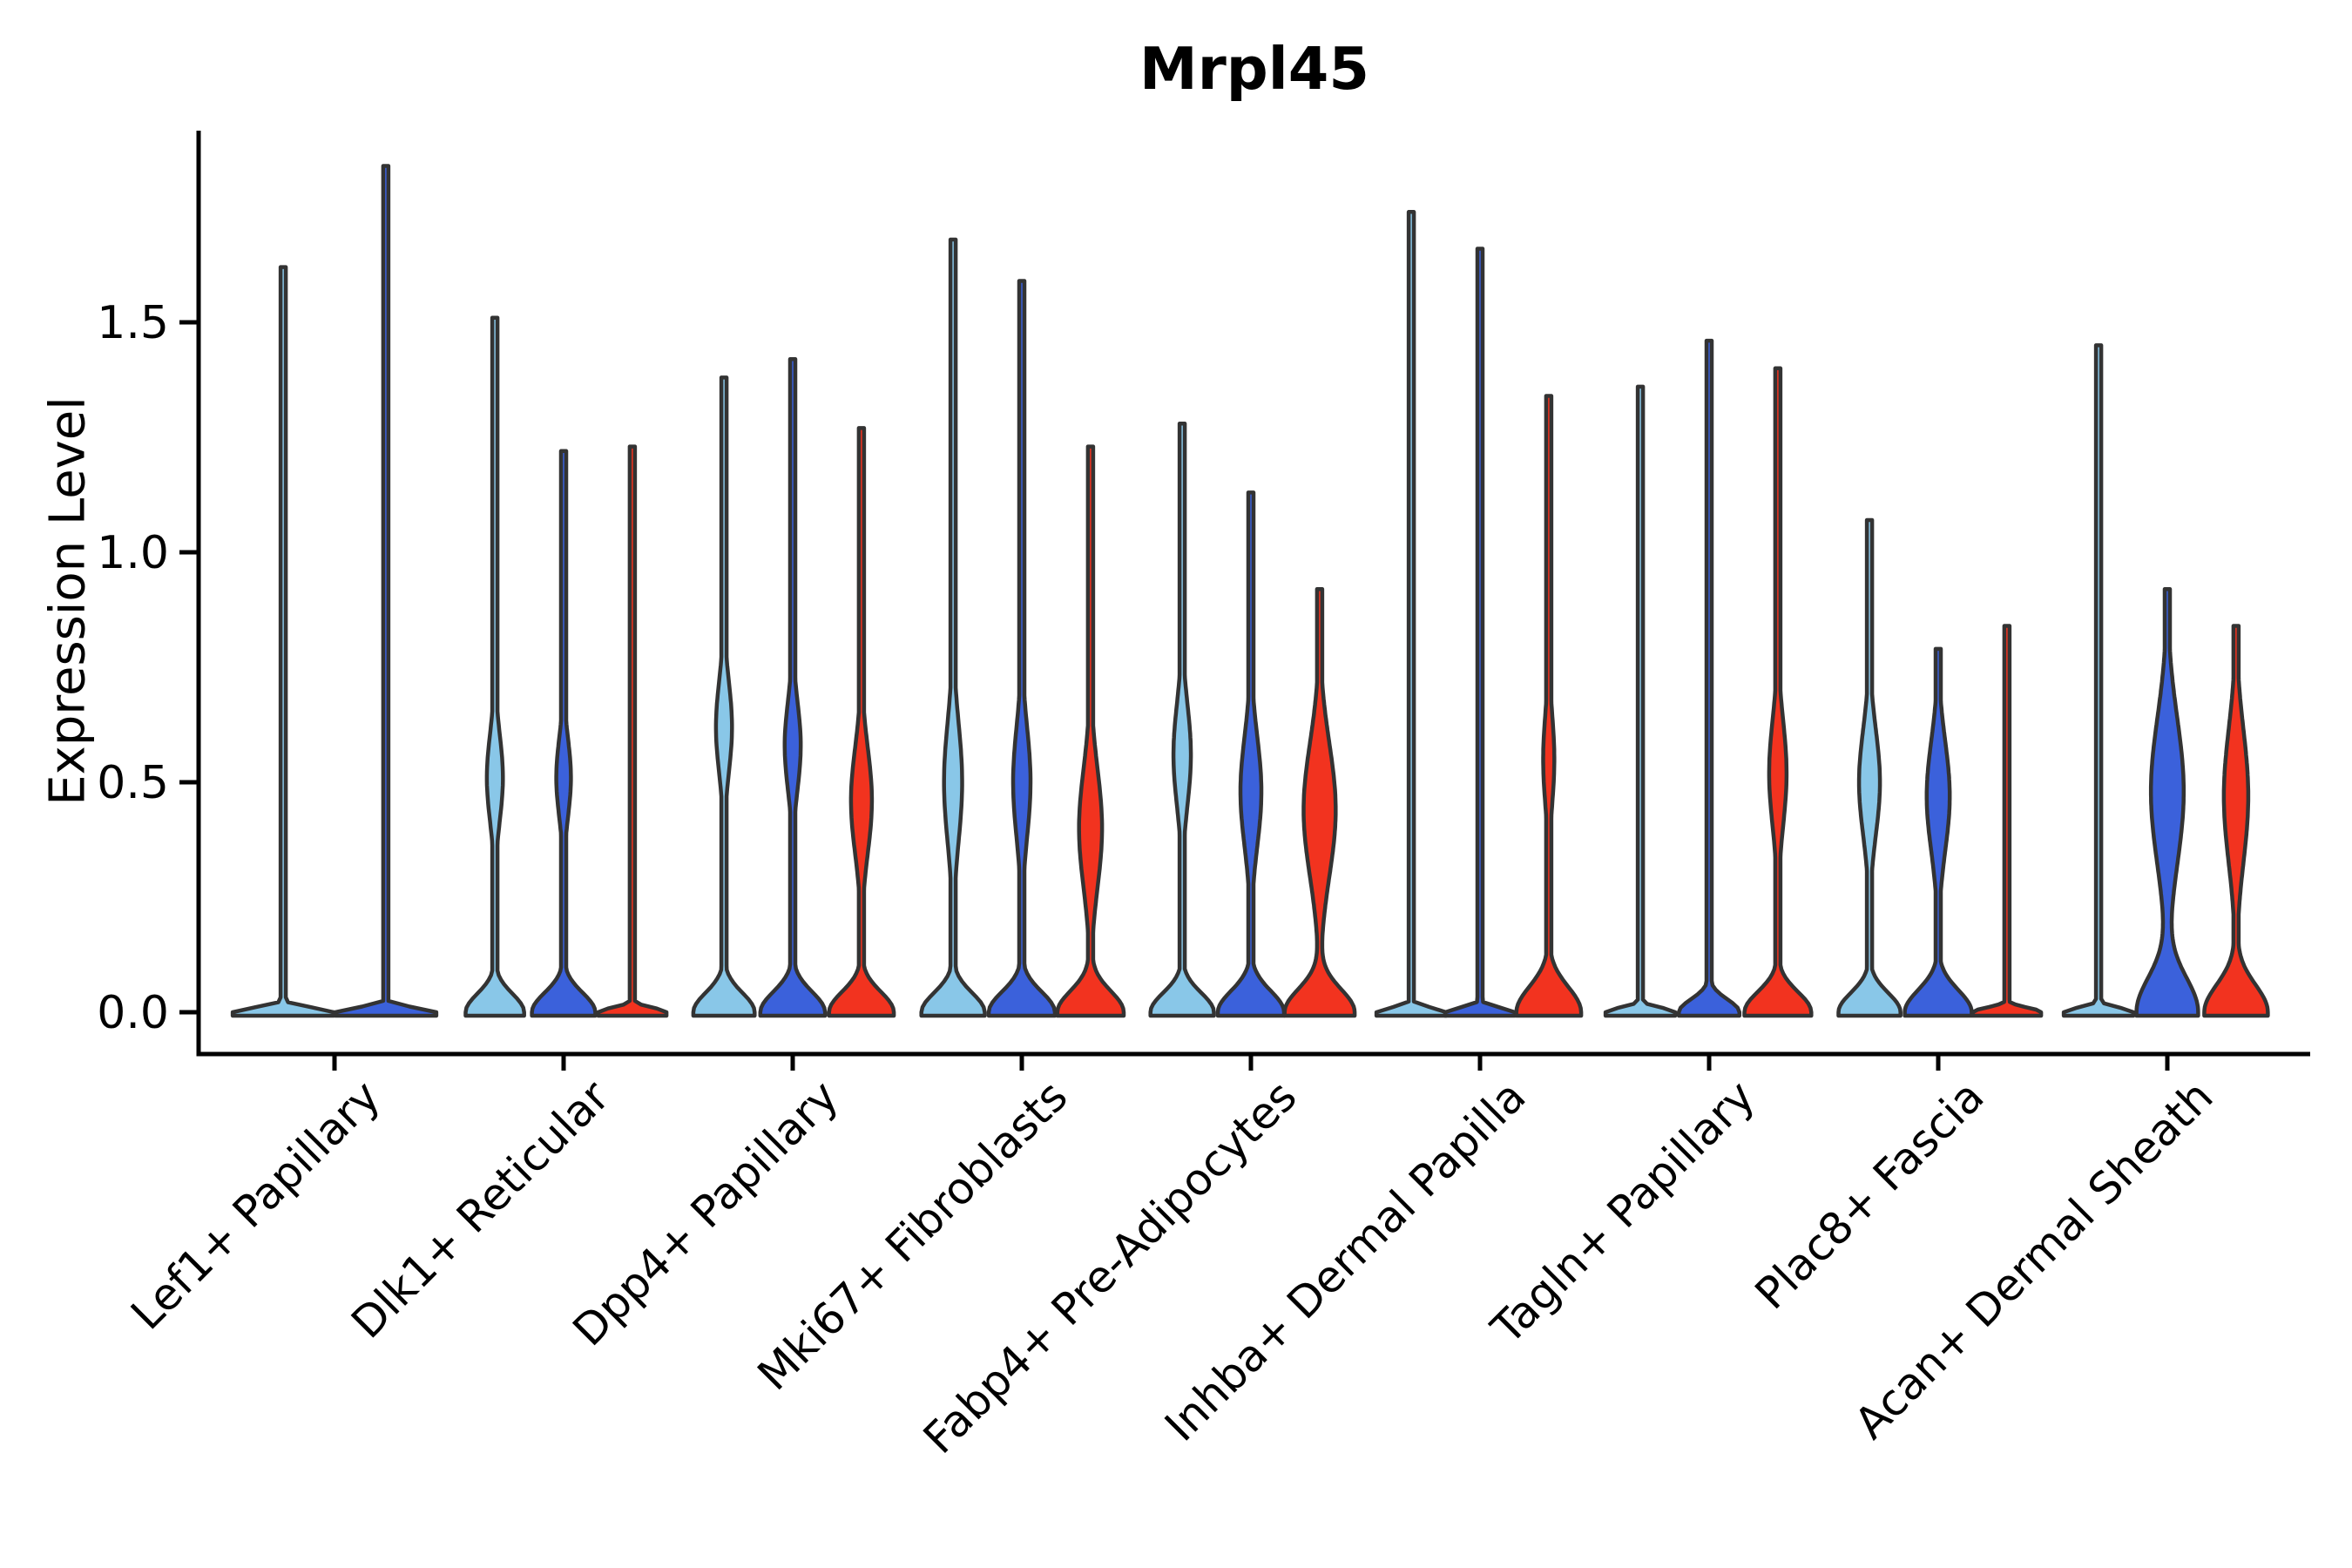 The height and width of the screenshot is (1568, 2352). What do you see at coordinates (564, 733) in the screenshot?
I see `violin-dlk1-reticular-blue` at bounding box center [564, 733].